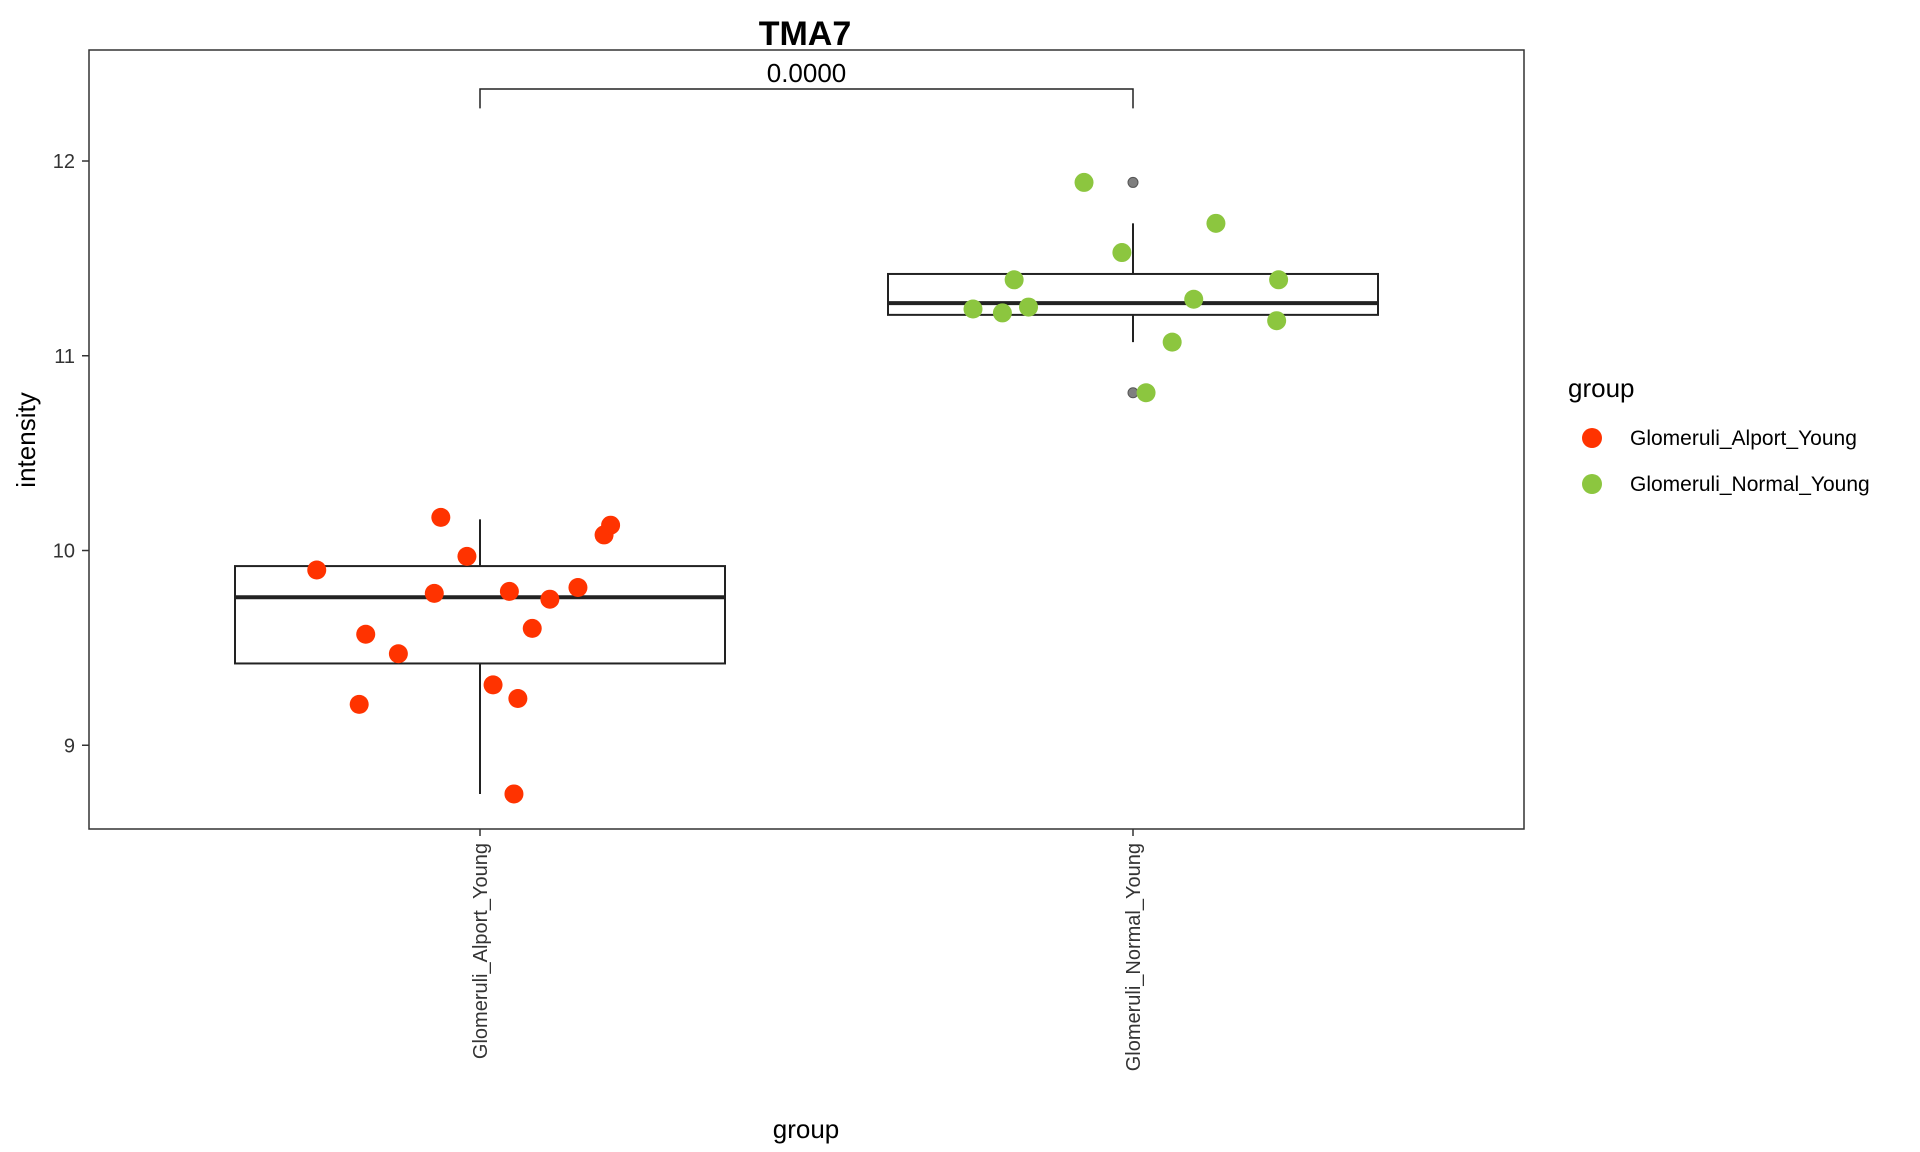 Image resolution: width=1920 pixels, height=1152 pixels. I want to click on series-1-points, so click(464, 655).